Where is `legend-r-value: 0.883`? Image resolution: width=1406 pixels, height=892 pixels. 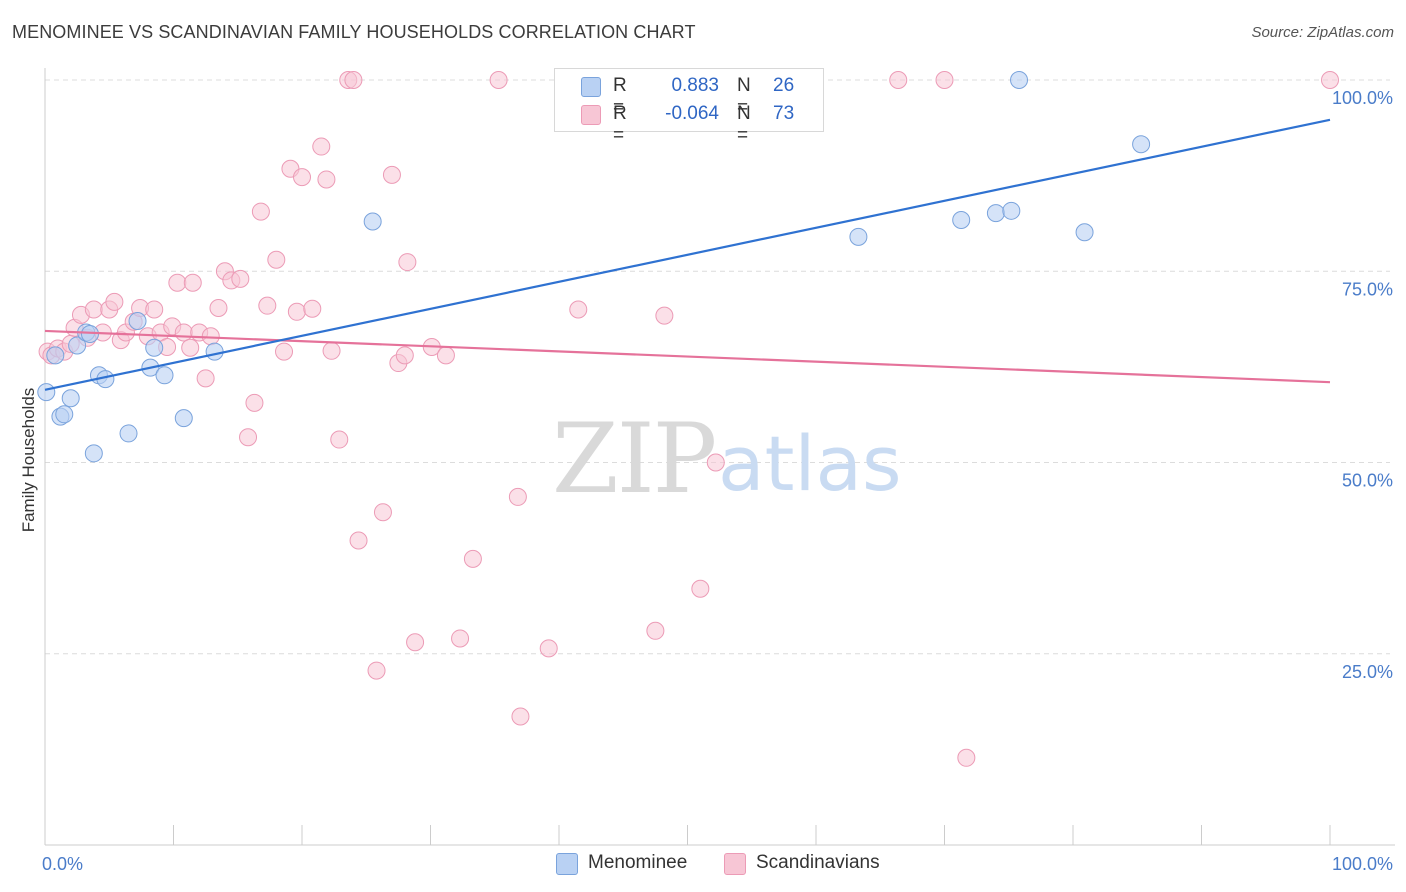
legend-r-value: 0.883 is located at coordinates (695, 85).